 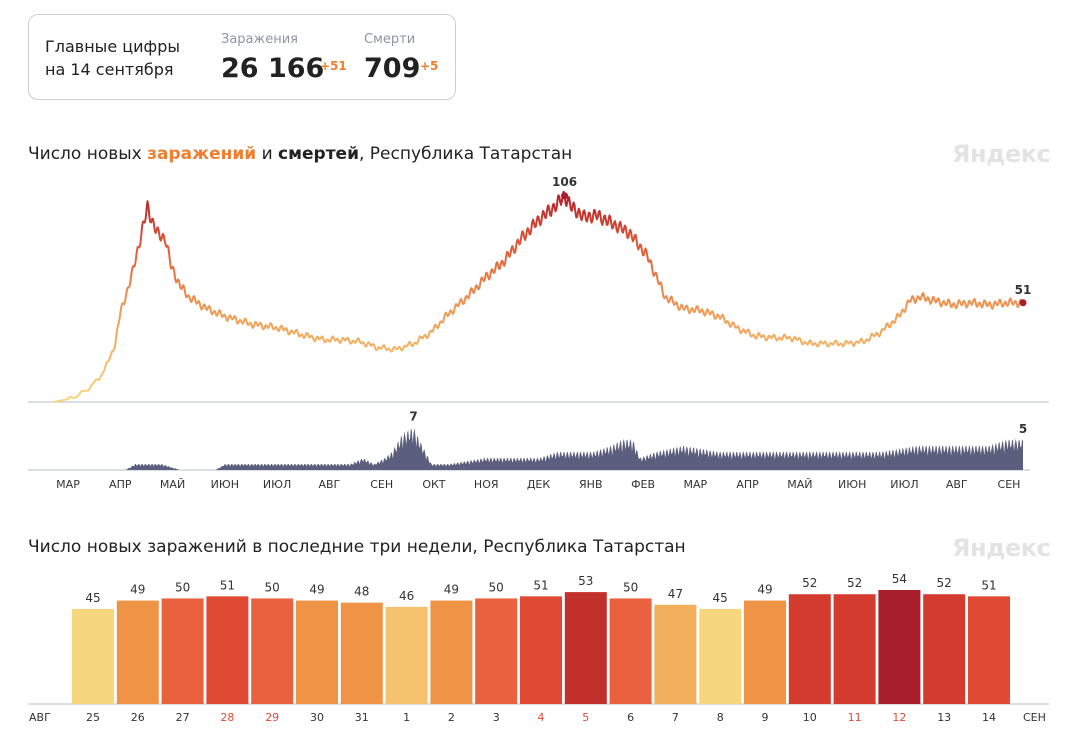 I want to click on bar-value-label: 47, so click(x=675, y=594).